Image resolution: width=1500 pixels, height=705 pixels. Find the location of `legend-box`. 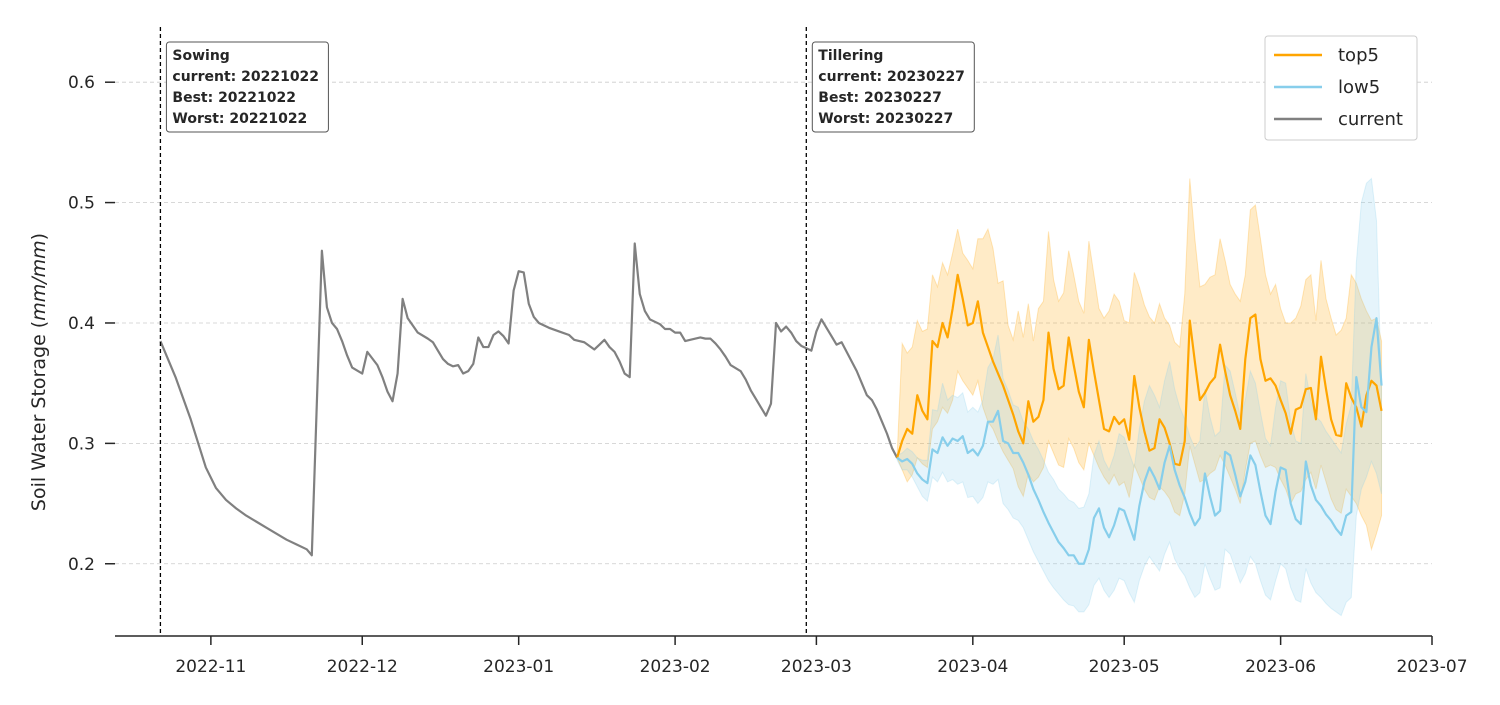

legend-box is located at coordinates (1341, 88).